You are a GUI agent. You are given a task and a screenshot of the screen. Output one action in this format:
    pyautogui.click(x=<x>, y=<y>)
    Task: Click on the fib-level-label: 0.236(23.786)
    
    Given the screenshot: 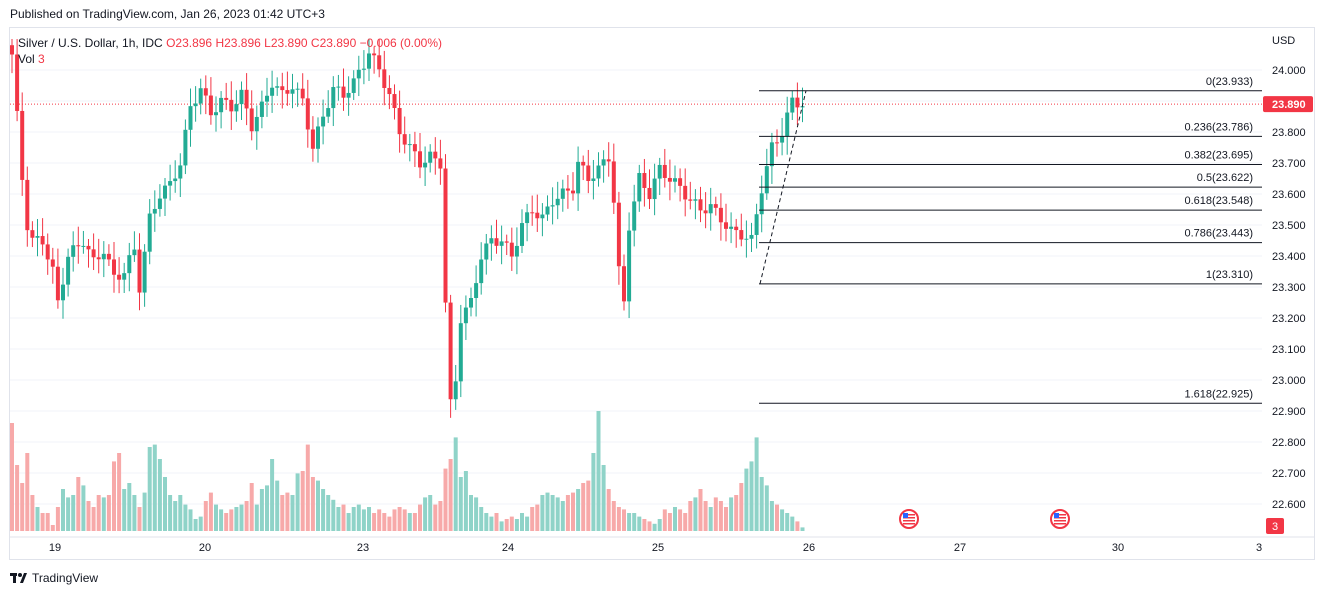 What is the action you would take?
    pyautogui.click(x=1219, y=127)
    